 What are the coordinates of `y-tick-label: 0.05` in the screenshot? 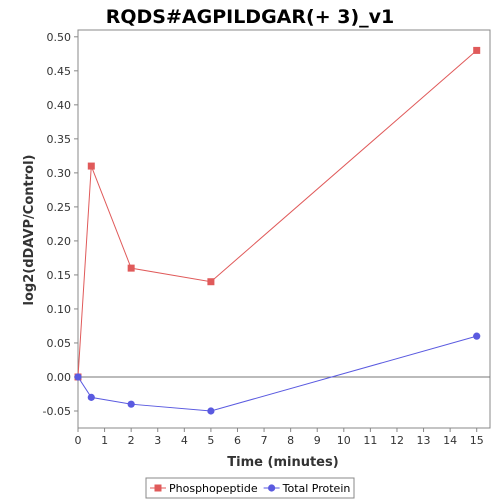 It's located at (59, 343).